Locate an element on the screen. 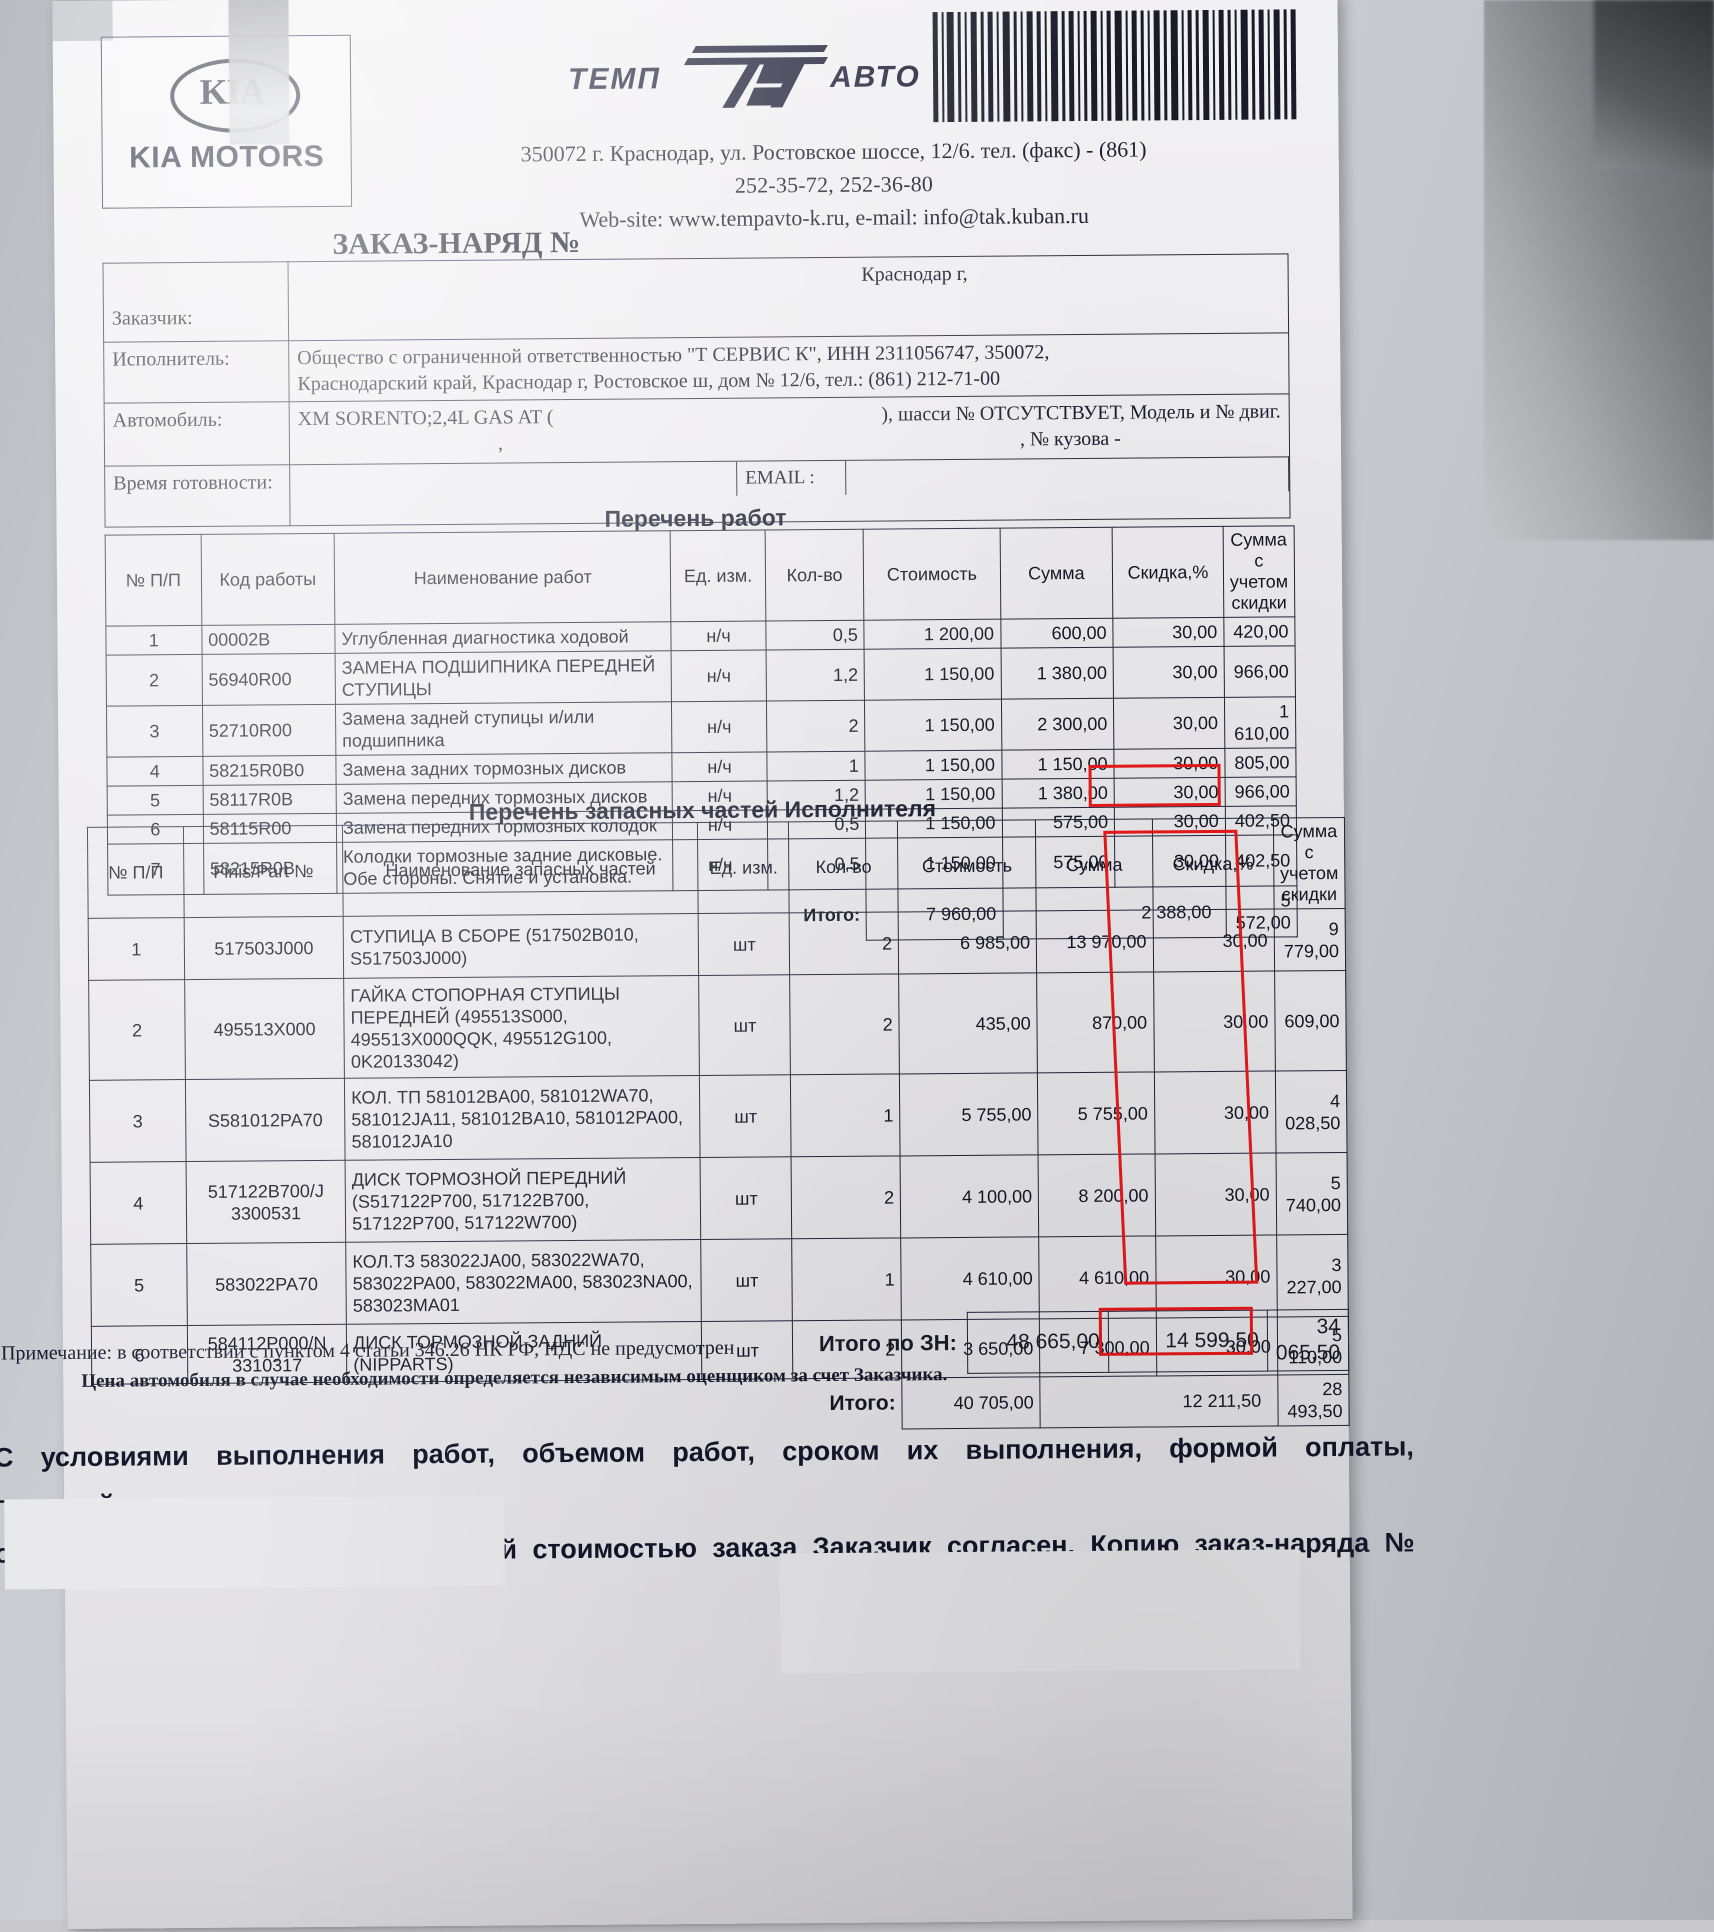 The image size is (1714, 1932). occlusion-patch-left is located at coordinates (254, 1542).